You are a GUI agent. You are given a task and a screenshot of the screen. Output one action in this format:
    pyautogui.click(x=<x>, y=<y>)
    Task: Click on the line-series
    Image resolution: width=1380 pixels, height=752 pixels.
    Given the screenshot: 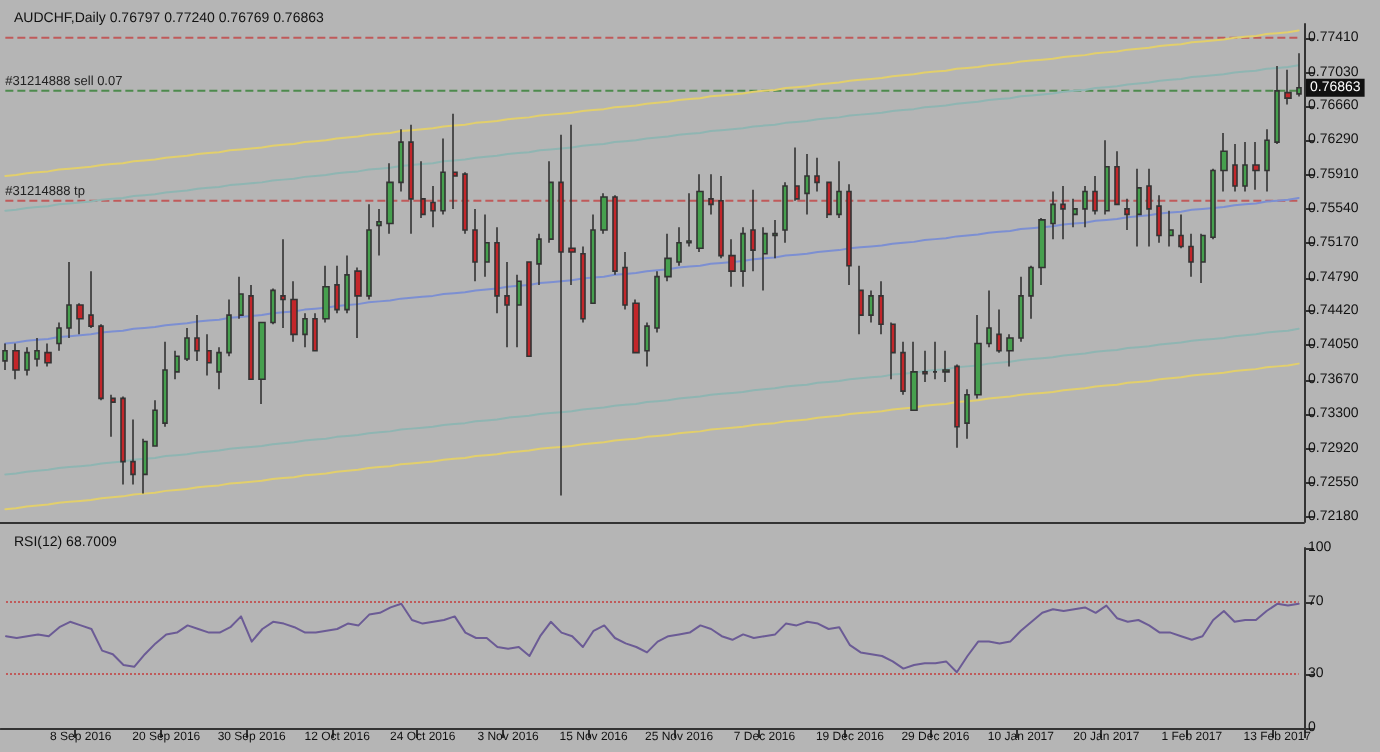 What is the action you would take?
    pyautogui.click(x=652, y=638)
    